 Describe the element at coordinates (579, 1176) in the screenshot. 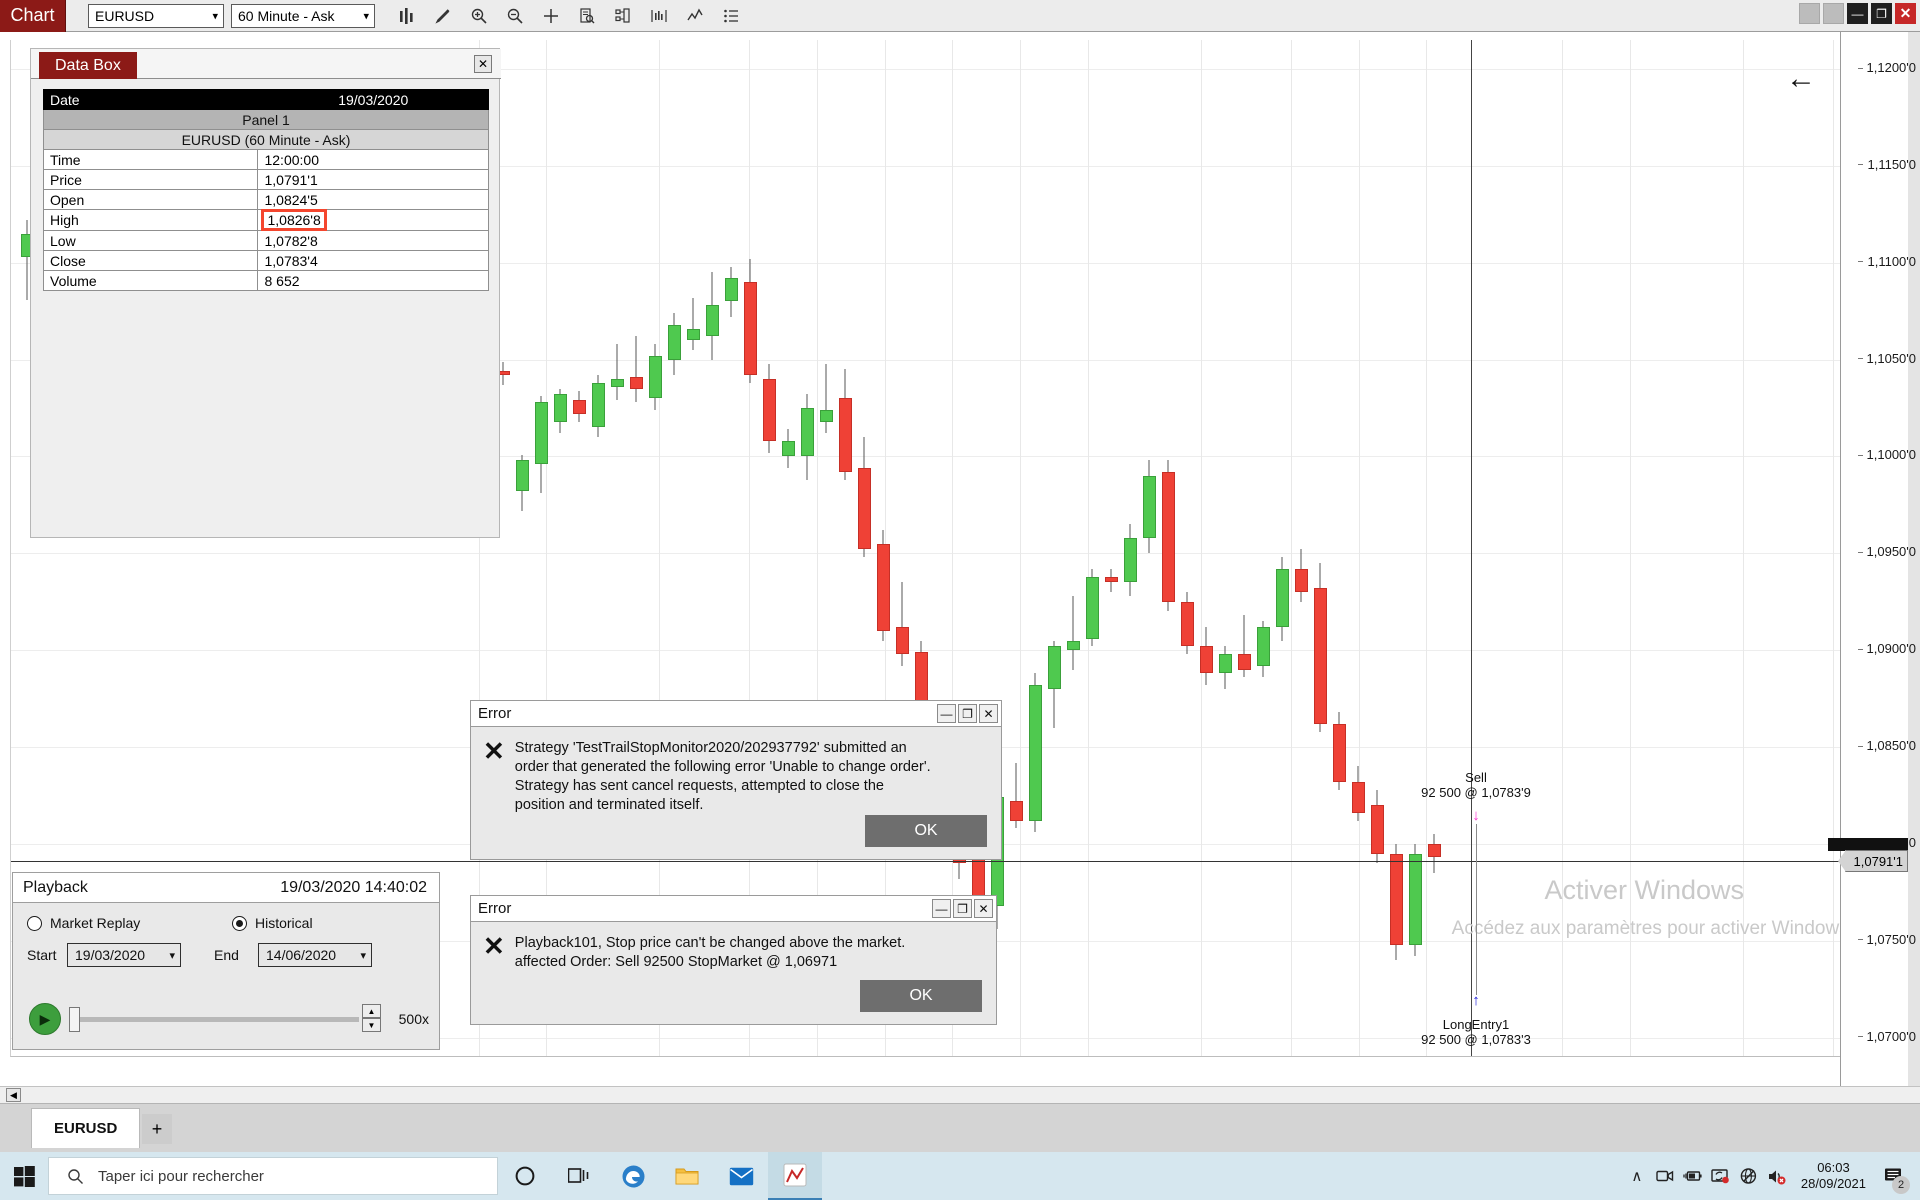

I see `task-view-icon` at that location.